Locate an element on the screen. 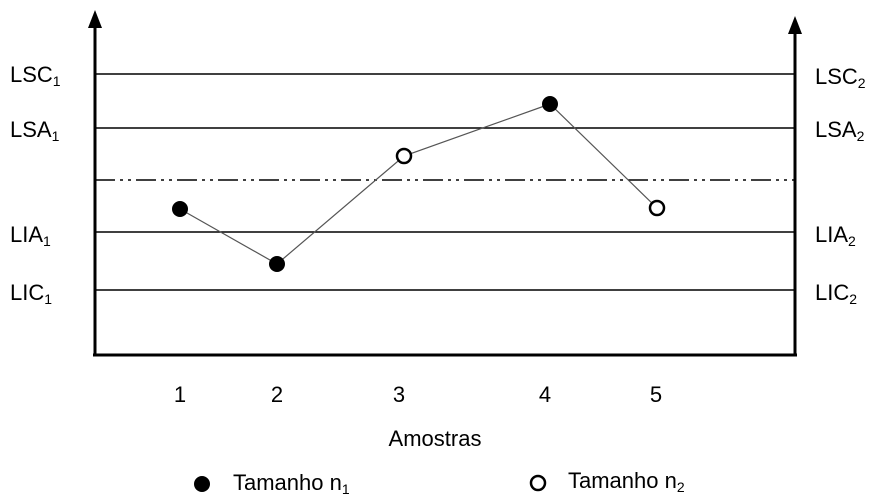  x-tick-2: 2 is located at coordinates (277, 394).